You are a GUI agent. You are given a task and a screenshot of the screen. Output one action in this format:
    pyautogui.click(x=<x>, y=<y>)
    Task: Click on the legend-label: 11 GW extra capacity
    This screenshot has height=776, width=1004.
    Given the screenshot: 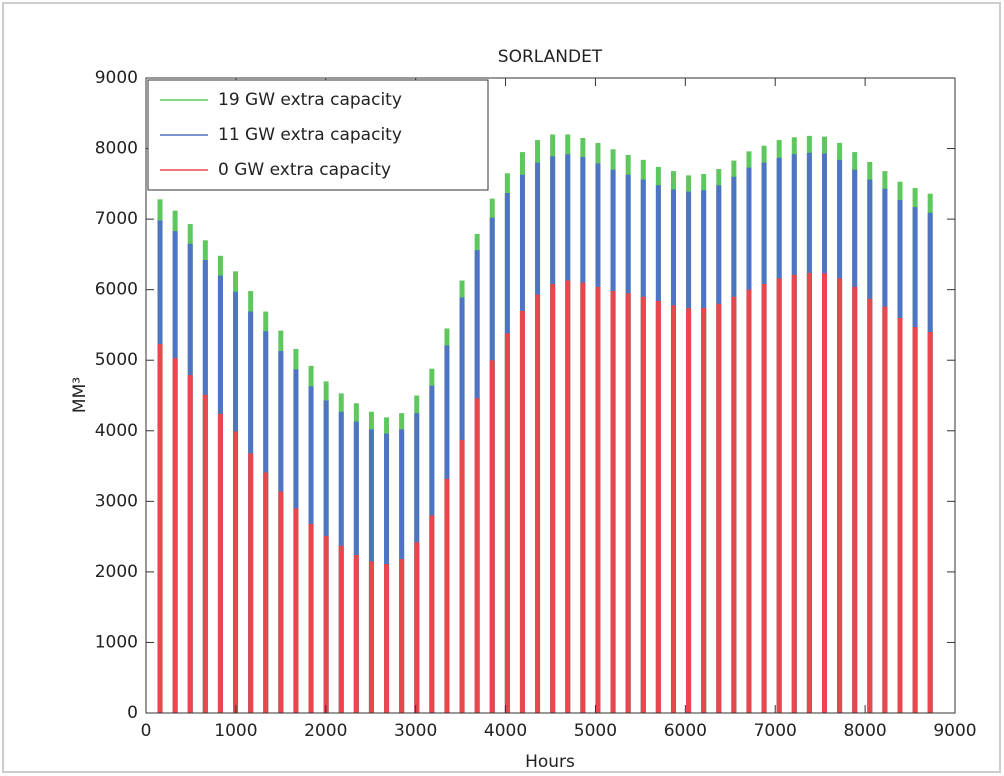 What is the action you would take?
    pyautogui.click(x=310, y=135)
    